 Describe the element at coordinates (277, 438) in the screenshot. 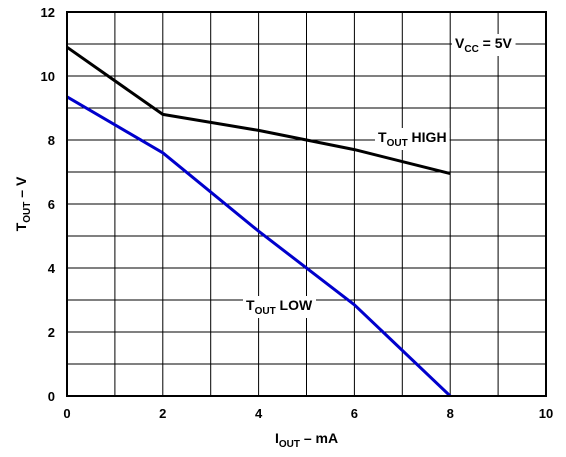

I see `x-axis-label-main: I` at that location.